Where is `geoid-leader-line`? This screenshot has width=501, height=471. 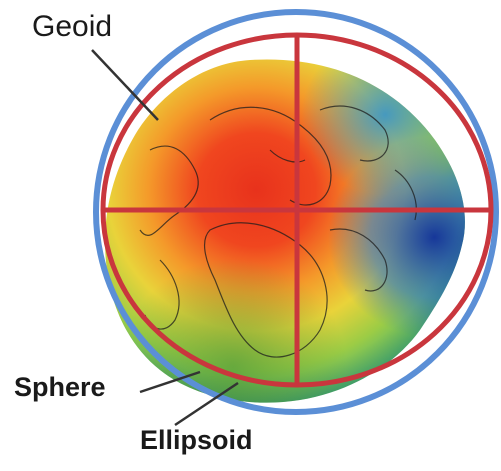 geoid-leader-line is located at coordinates (125, 85).